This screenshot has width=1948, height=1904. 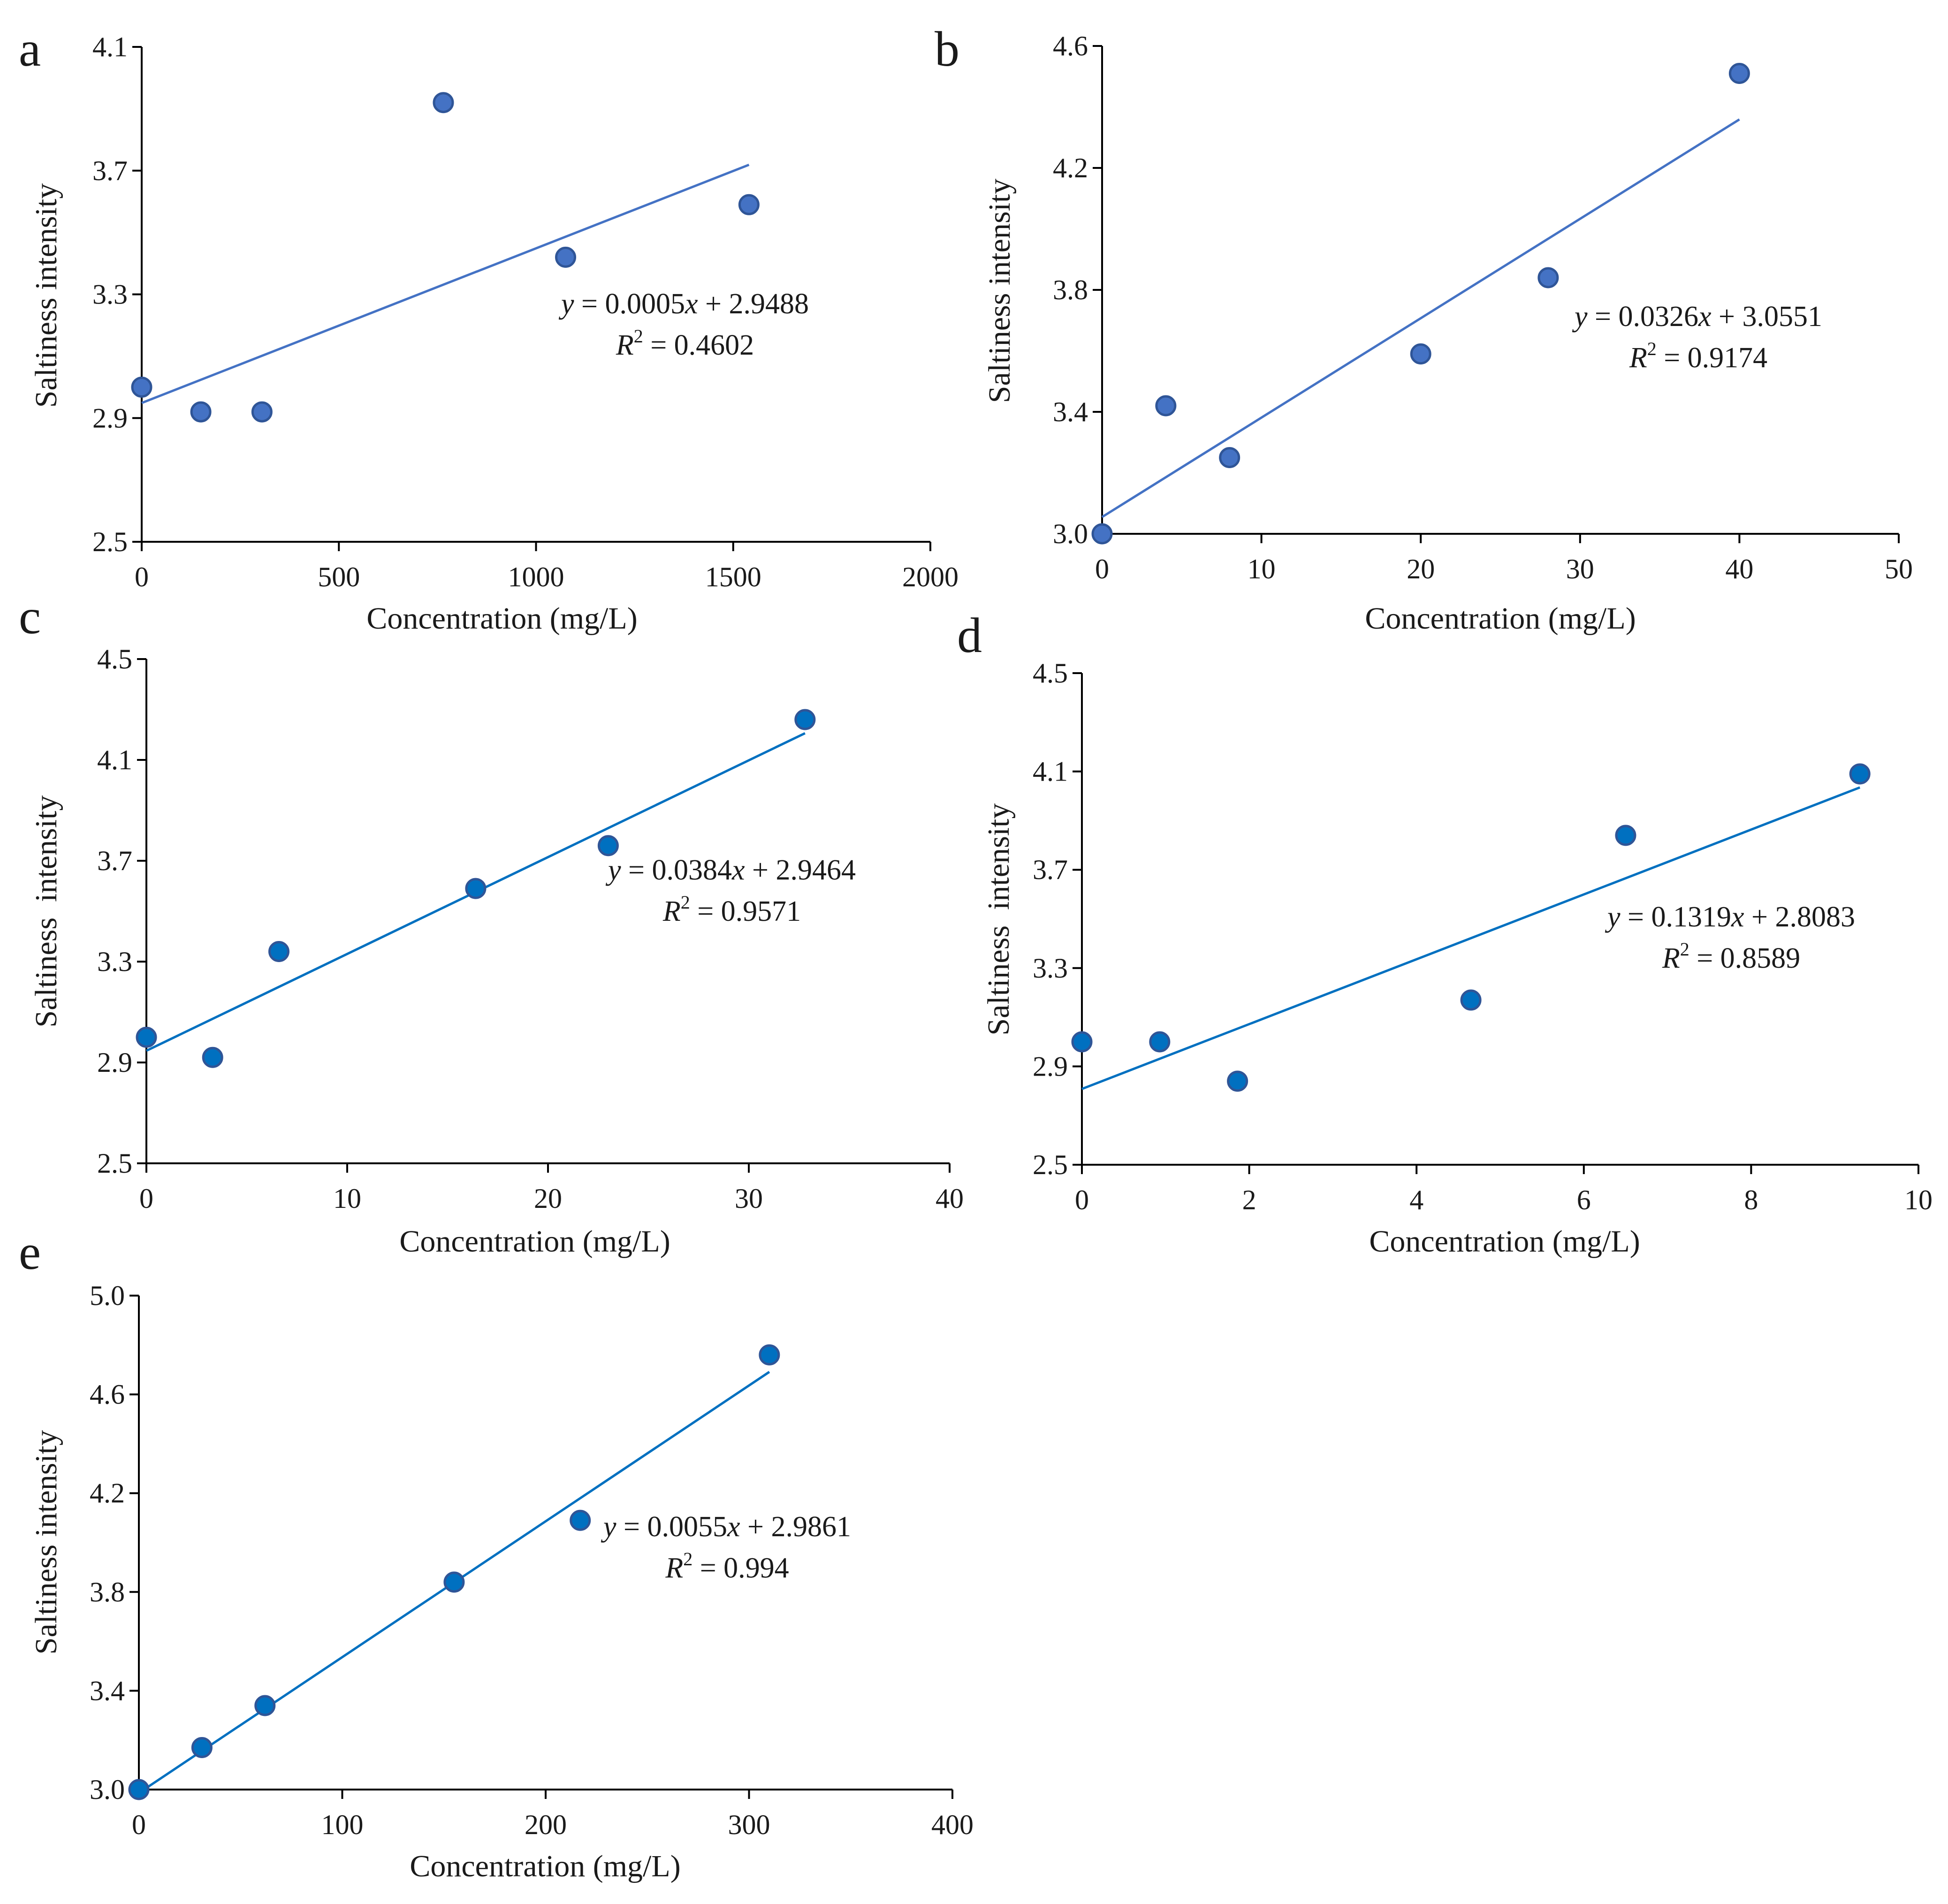 I want to click on panel-label: d, so click(x=969, y=635).